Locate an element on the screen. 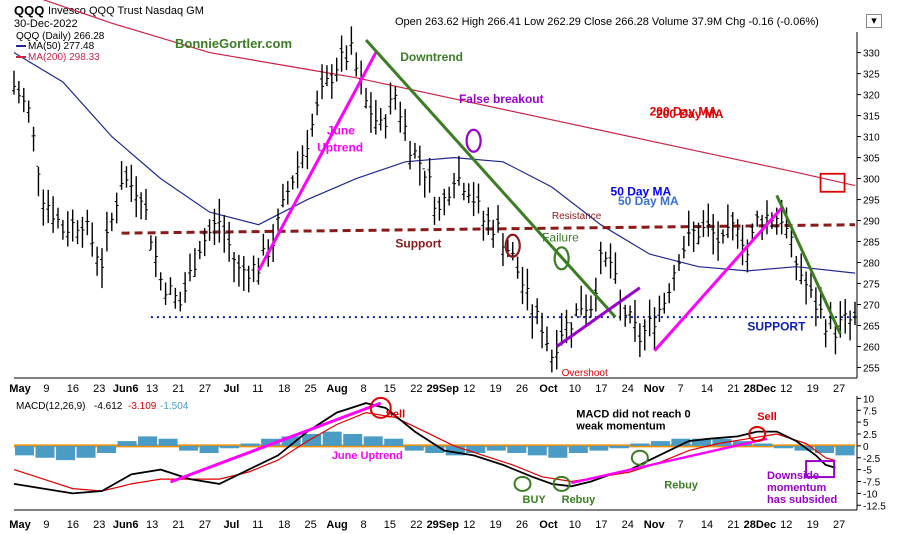 This screenshot has height=534, width=900. price-x-tick-label: Oct is located at coordinates (548, 389).